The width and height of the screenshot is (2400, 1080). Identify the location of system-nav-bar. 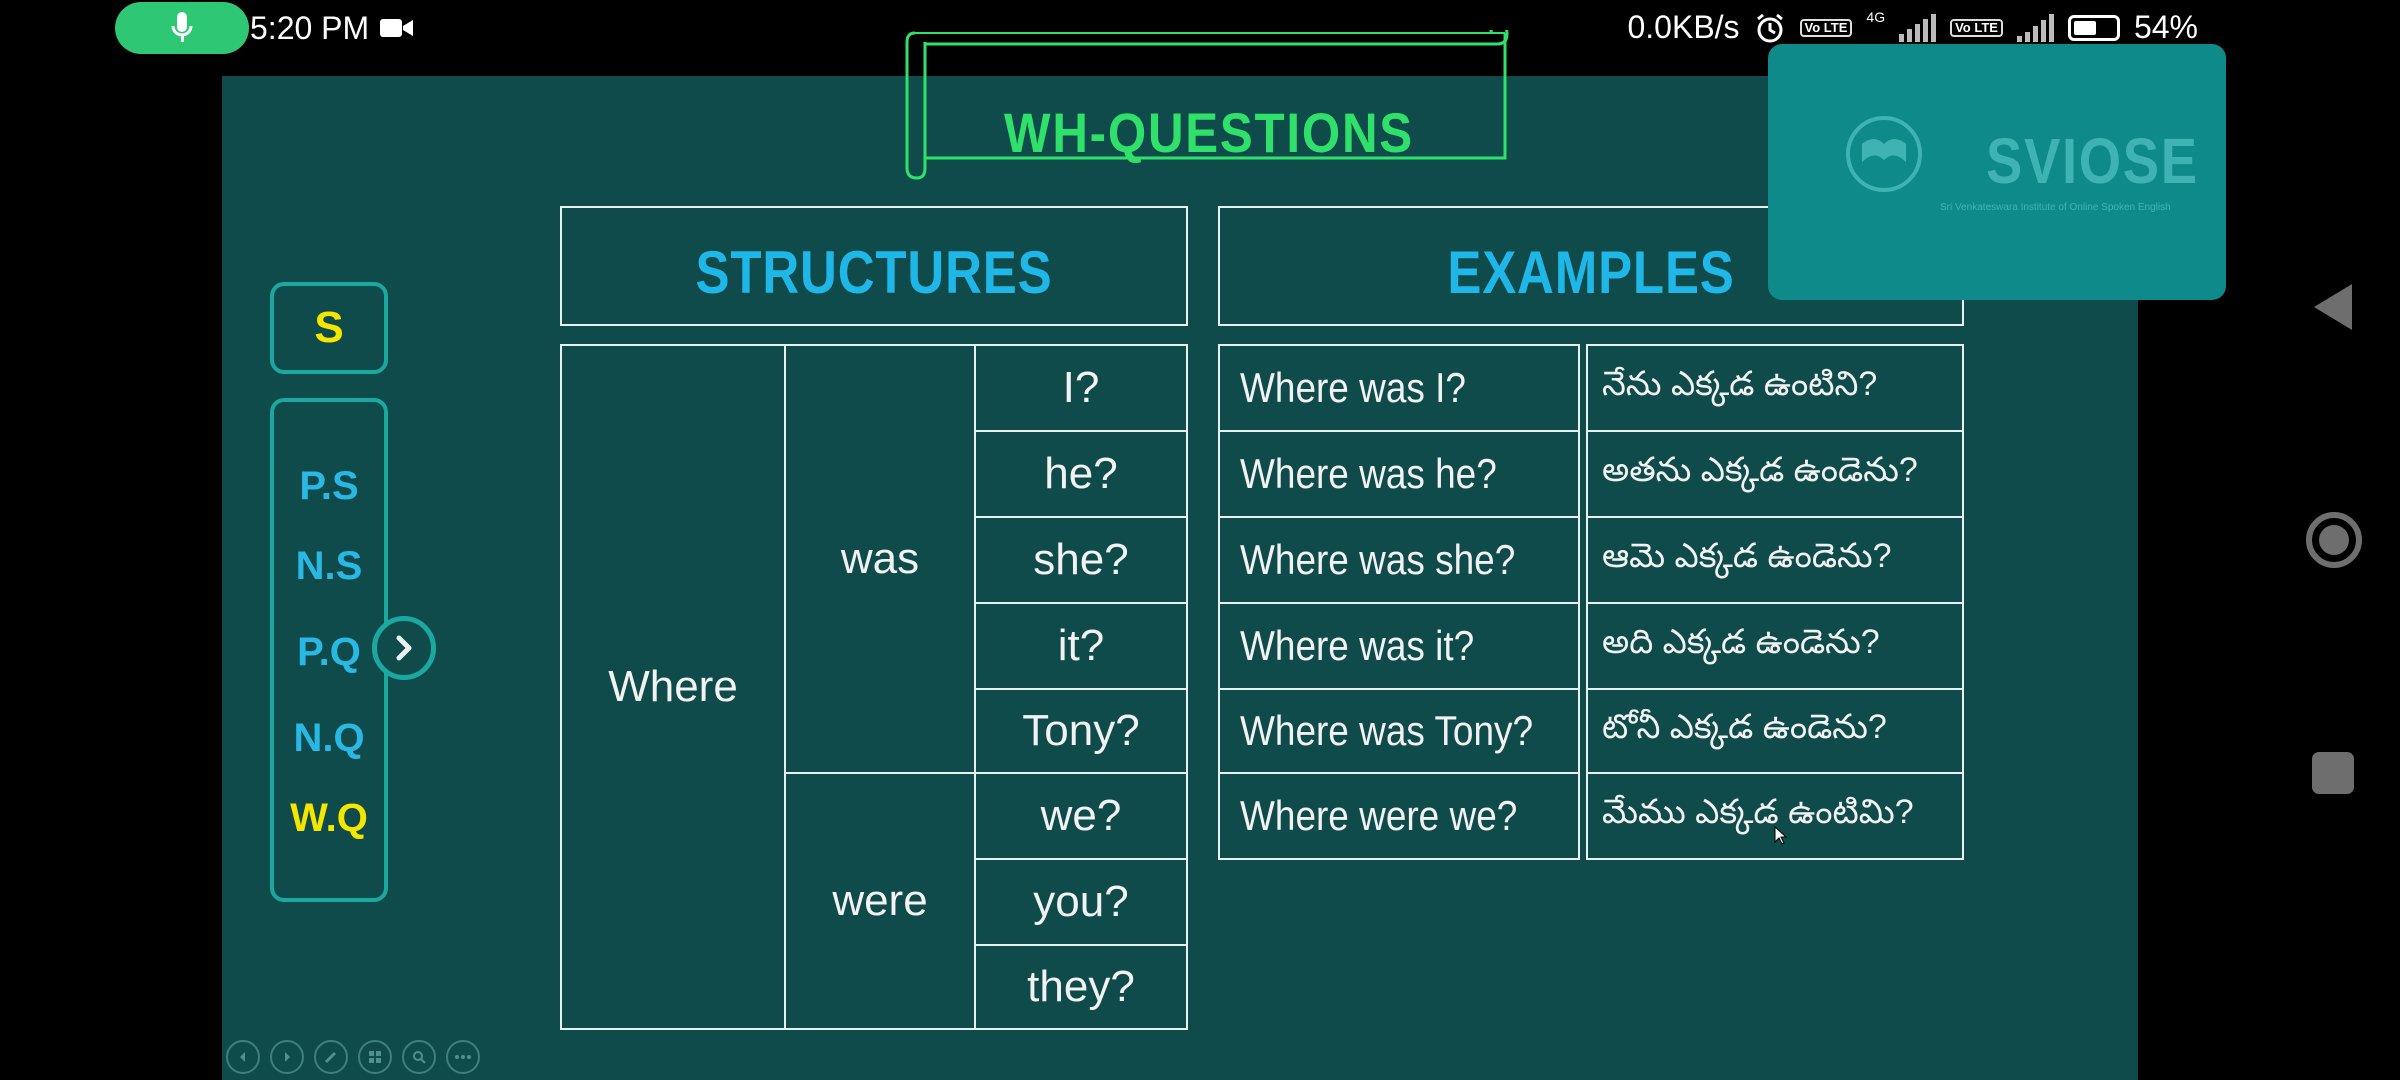
(2335, 540).